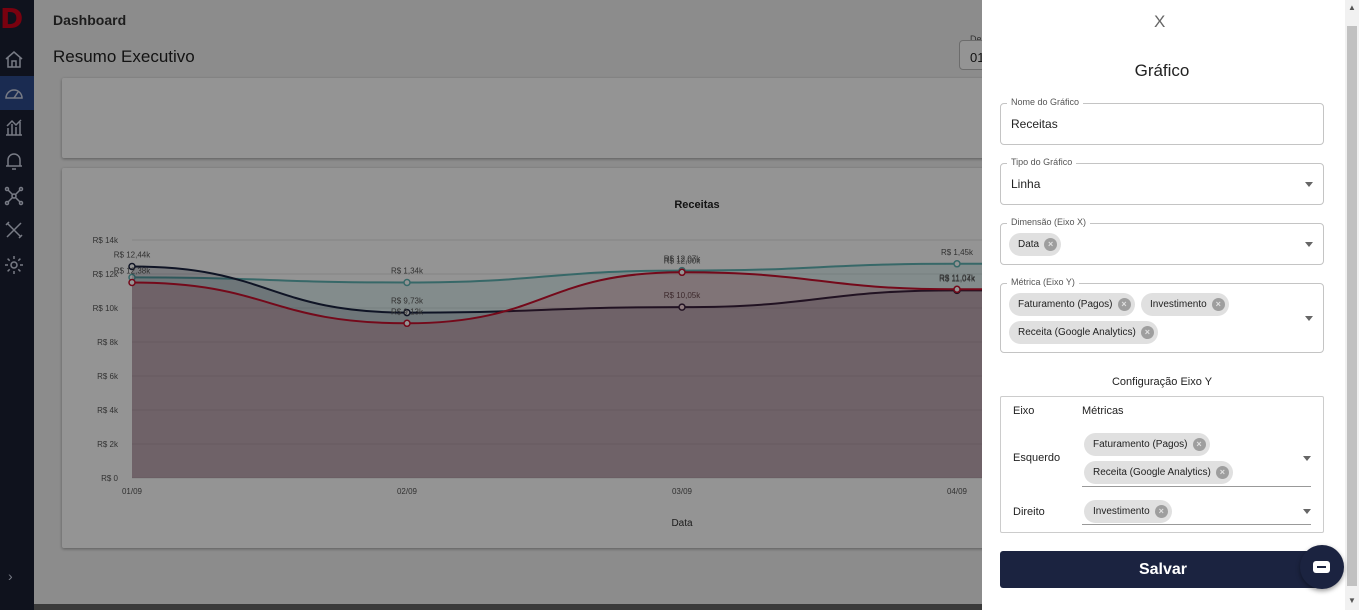 The image size is (1359, 610). What do you see at coordinates (407, 491) in the screenshot?
I see `x-tick-label: 02/09` at bounding box center [407, 491].